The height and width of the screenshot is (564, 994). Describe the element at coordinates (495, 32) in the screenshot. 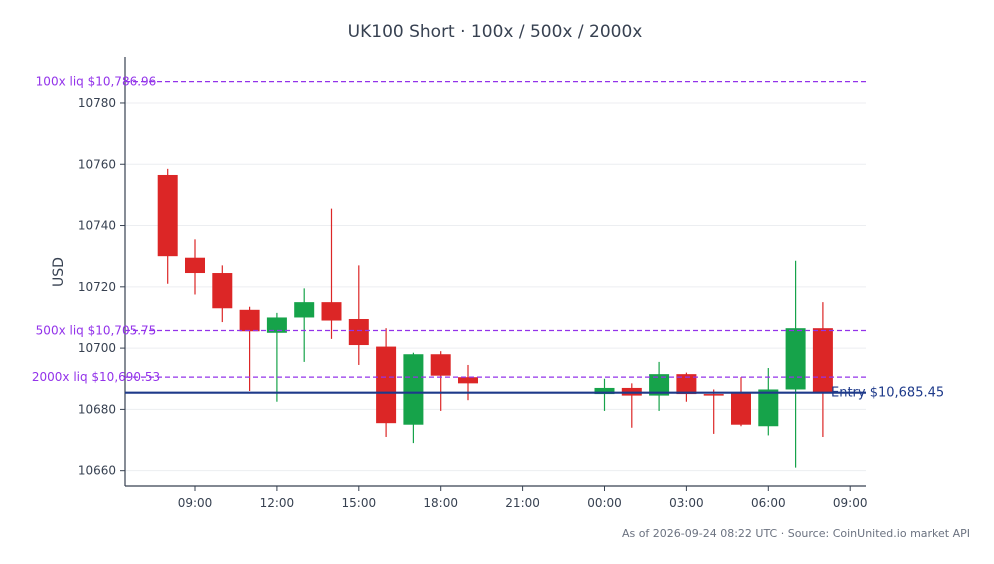

I see `chart-title: UK100 Short · 100x / 500x / 2000x` at that location.